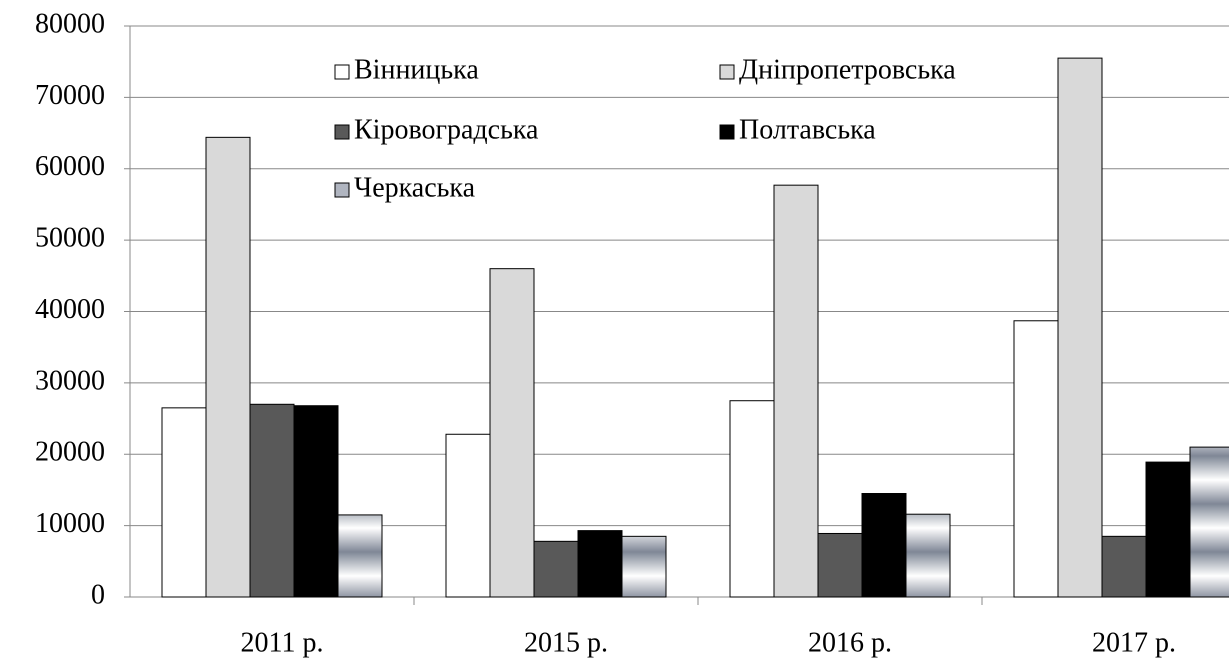 The height and width of the screenshot is (661, 1229). What do you see at coordinates (70, 238) in the screenshot?
I see `y-tick-label: 50000` at bounding box center [70, 238].